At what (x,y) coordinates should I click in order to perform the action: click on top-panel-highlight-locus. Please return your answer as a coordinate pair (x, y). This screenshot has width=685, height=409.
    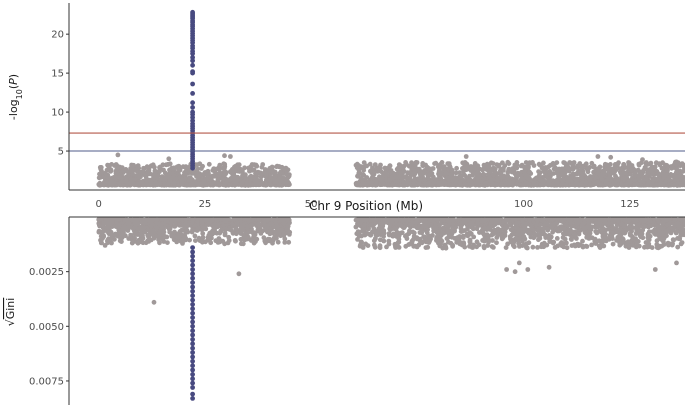
    Looking at the image, I should click on (193, 90).